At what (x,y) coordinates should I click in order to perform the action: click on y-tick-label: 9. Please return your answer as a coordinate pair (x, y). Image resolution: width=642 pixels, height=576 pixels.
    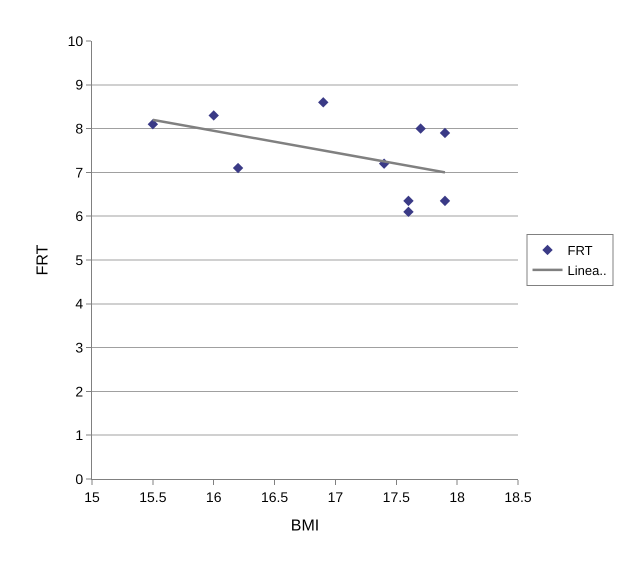
    Looking at the image, I should click on (79, 84).